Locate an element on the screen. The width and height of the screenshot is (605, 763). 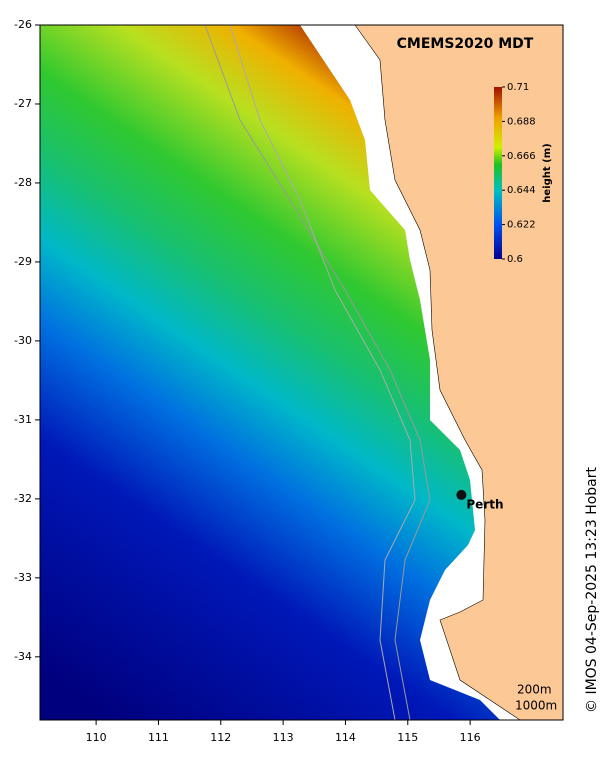
y-tick-label: -28 is located at coordinates (23, 182).